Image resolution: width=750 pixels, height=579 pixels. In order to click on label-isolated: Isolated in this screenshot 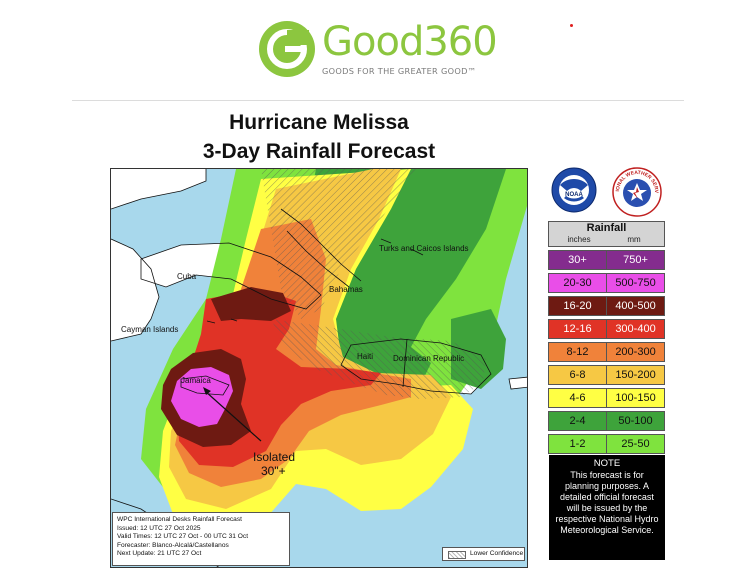, I will do `click(274, 457)`.